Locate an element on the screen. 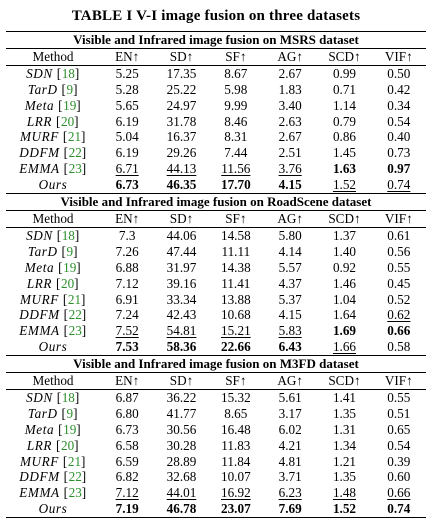  metric-value: 11.56 is located at coordinates (236, 169).